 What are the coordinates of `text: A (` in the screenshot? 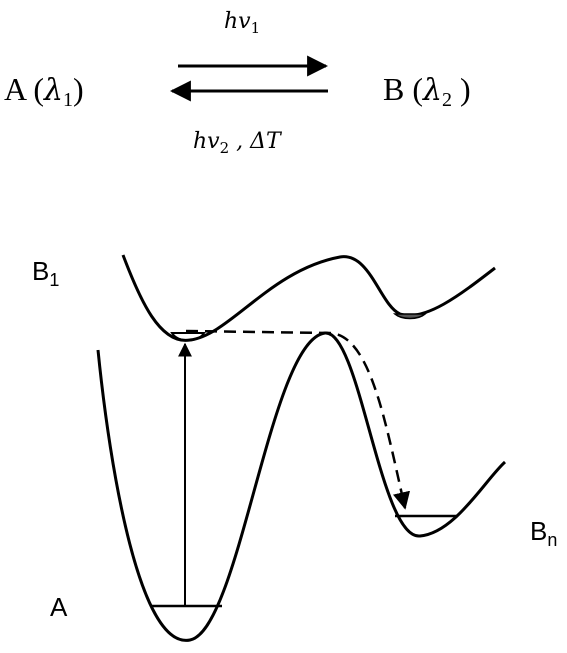 It's located at (24, 89).